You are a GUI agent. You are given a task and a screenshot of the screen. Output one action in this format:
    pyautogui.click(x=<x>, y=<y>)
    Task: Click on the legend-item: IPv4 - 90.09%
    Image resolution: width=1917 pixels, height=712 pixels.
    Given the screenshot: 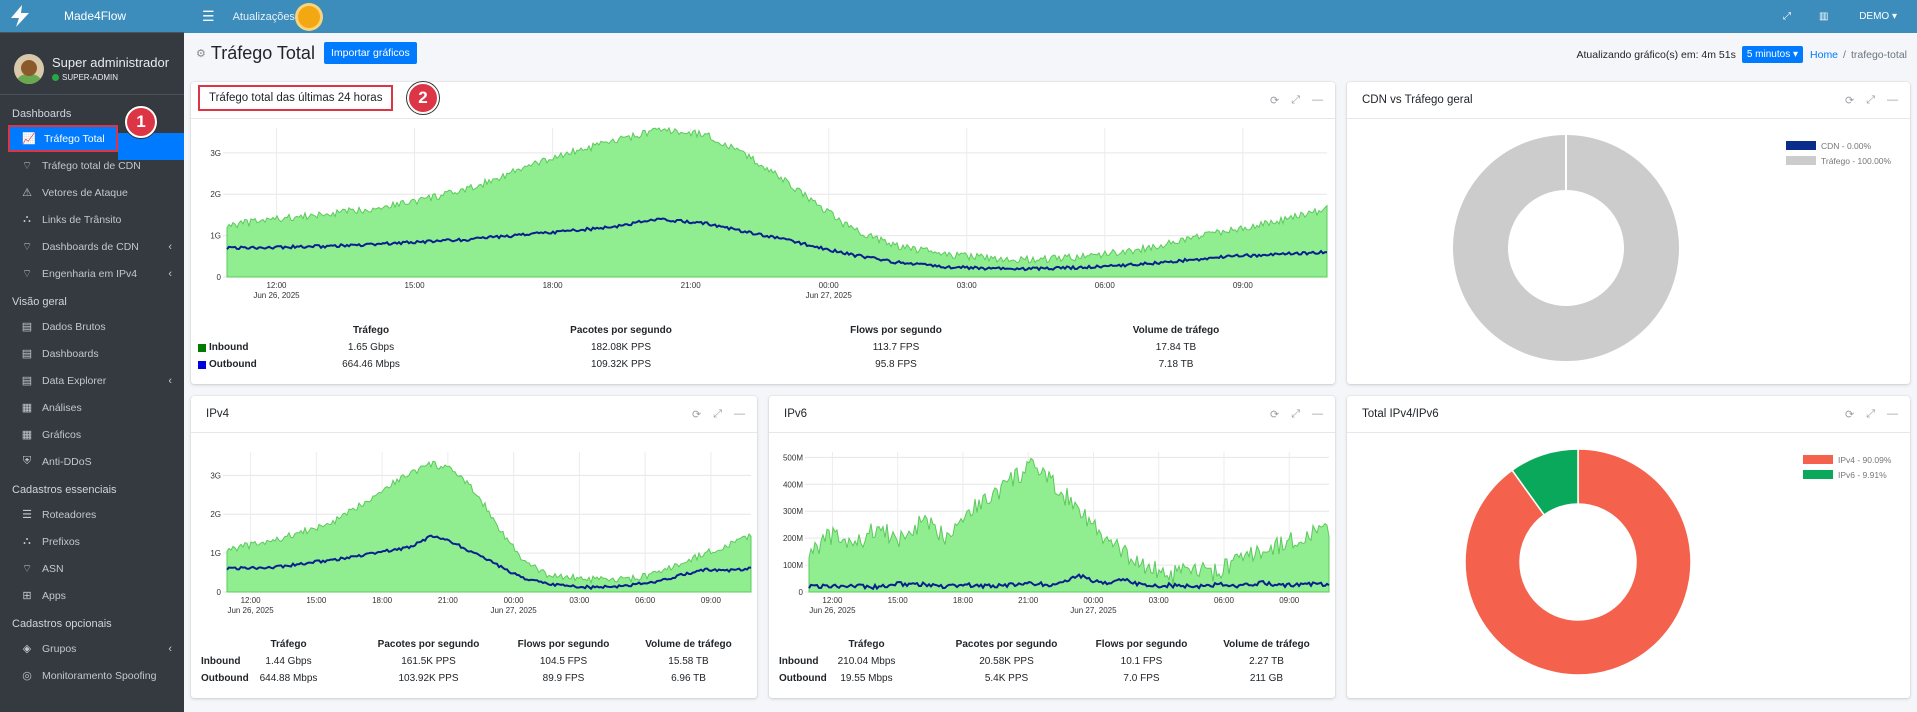 What is the action you would take?
    pyautogui.click(x=1847, y=459)
    